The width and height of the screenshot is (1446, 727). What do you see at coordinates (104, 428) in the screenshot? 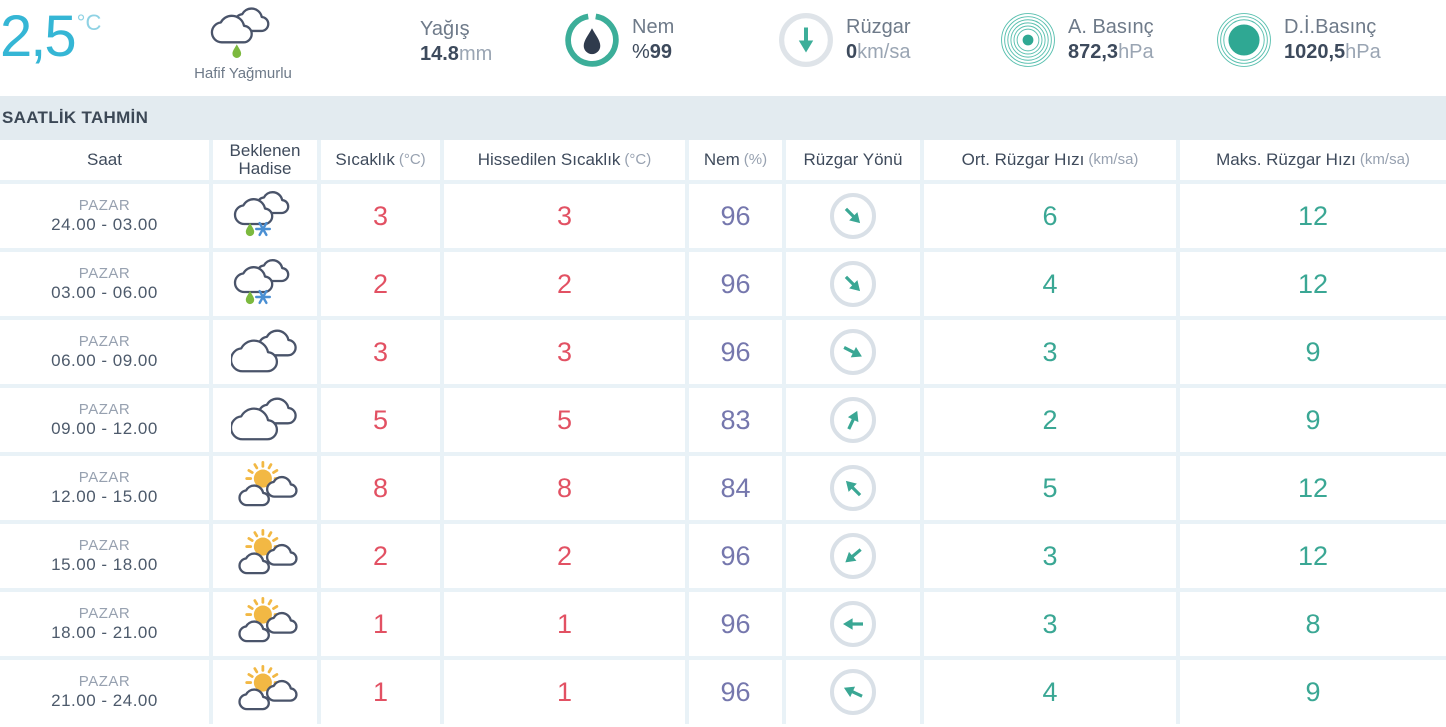
I see `time-range-label: 09.00 - 12.00` at bounding box center [104, 428].